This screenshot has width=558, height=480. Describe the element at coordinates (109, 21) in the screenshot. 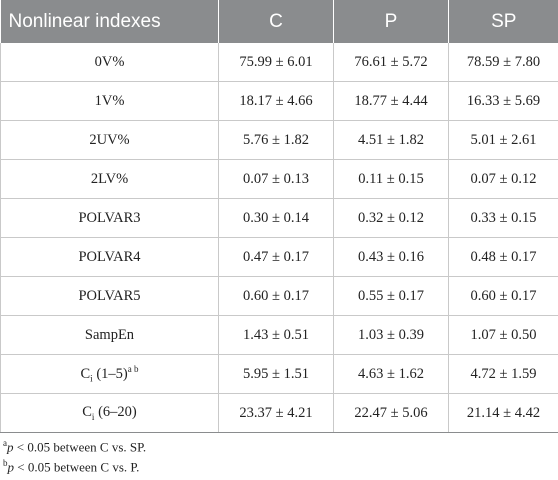

I see `header-nonlinear-indexes: Nonlinear indexes` at that location.